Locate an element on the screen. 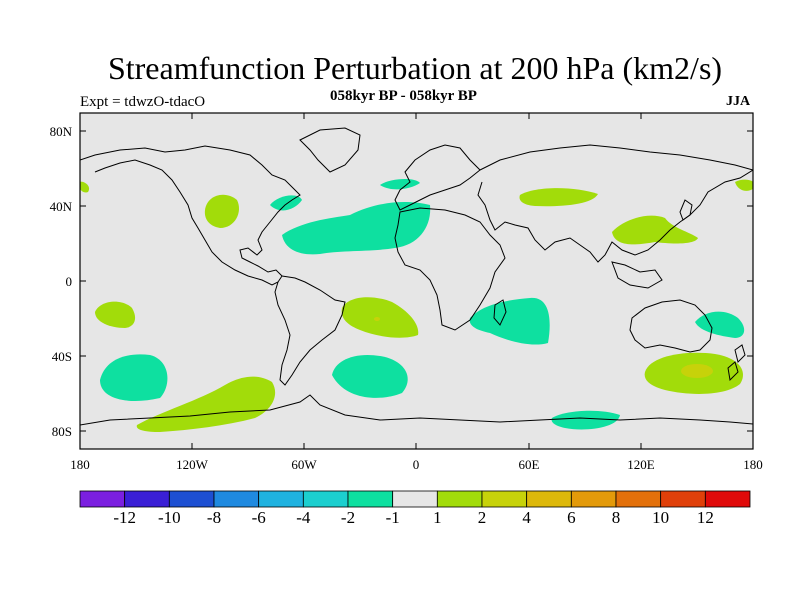  lon-label: 120E is located at coordinates (641, 464).